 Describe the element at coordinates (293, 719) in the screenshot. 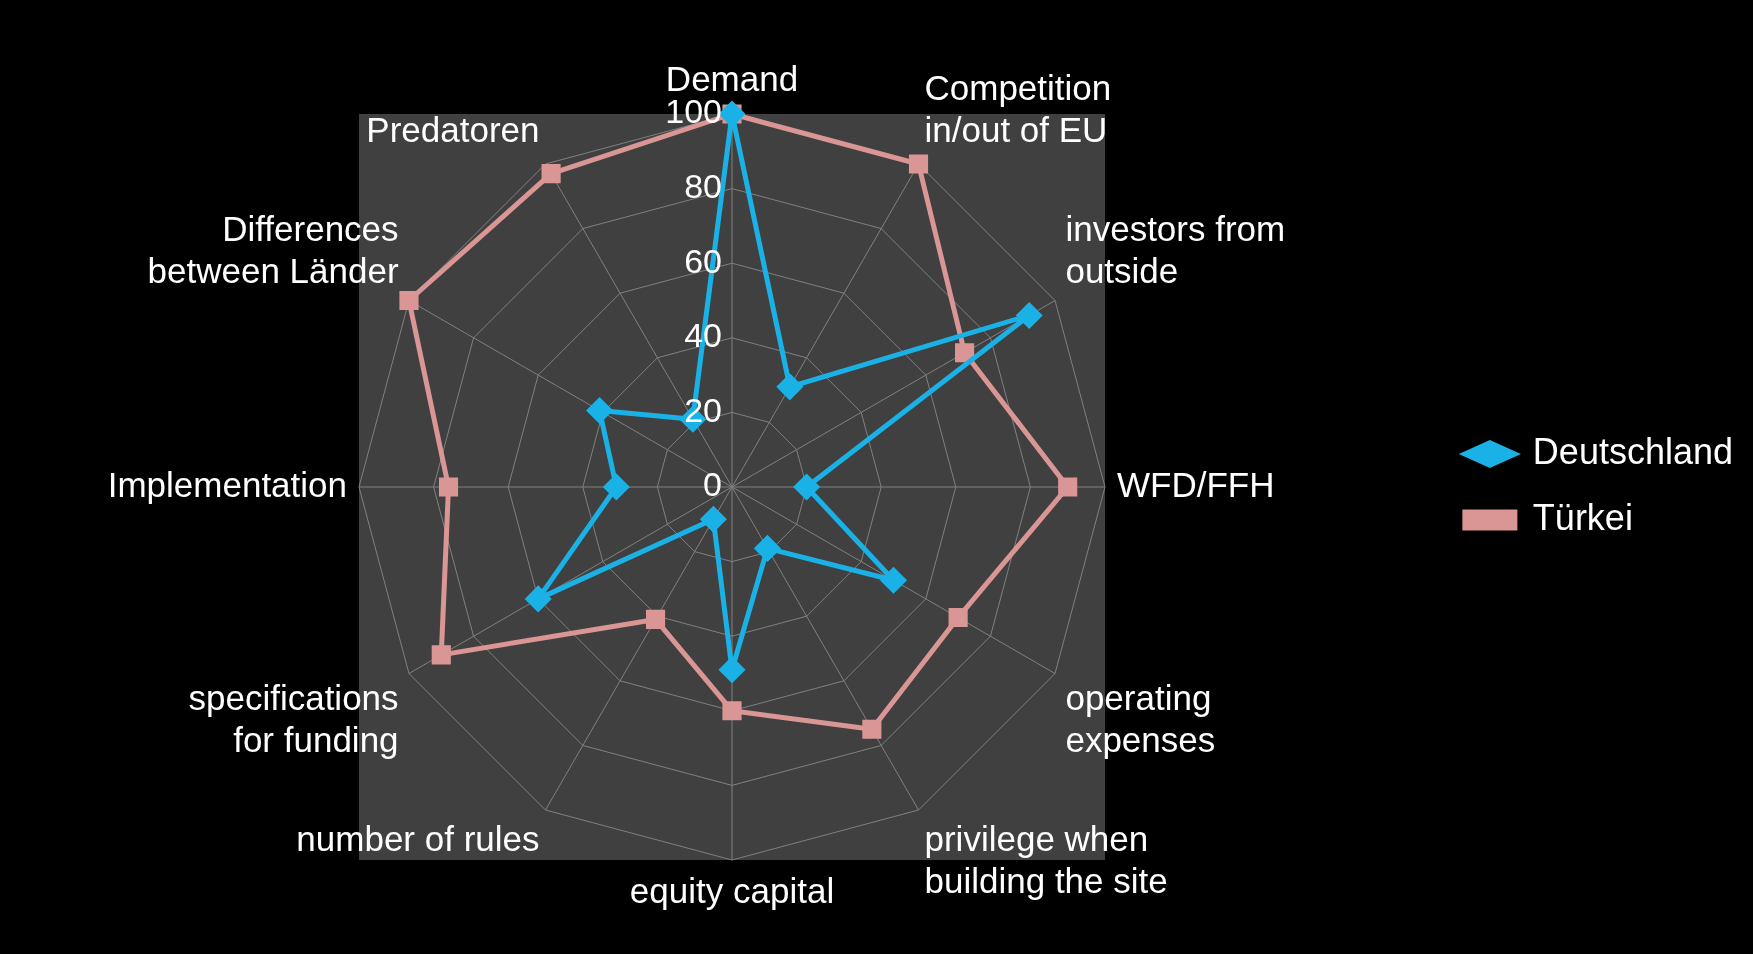

I see `spoke-label: specifications for funding` at that location.